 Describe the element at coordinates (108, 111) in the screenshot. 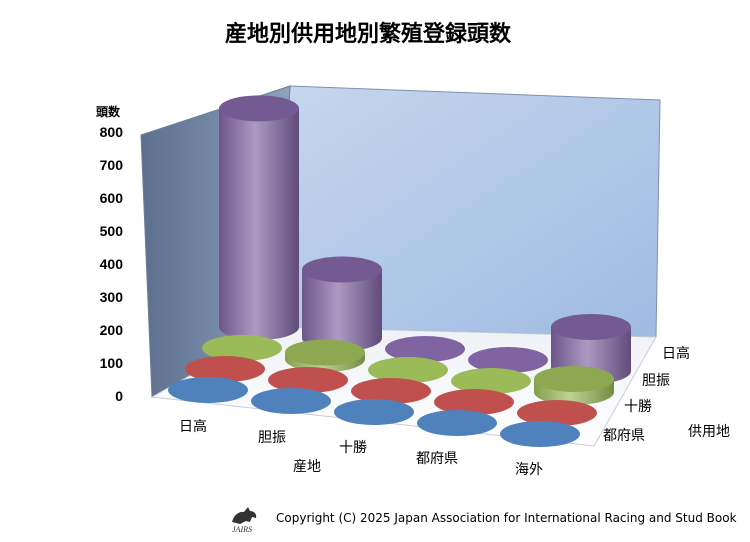

I see `y-axis-label: 頭数` at that location.